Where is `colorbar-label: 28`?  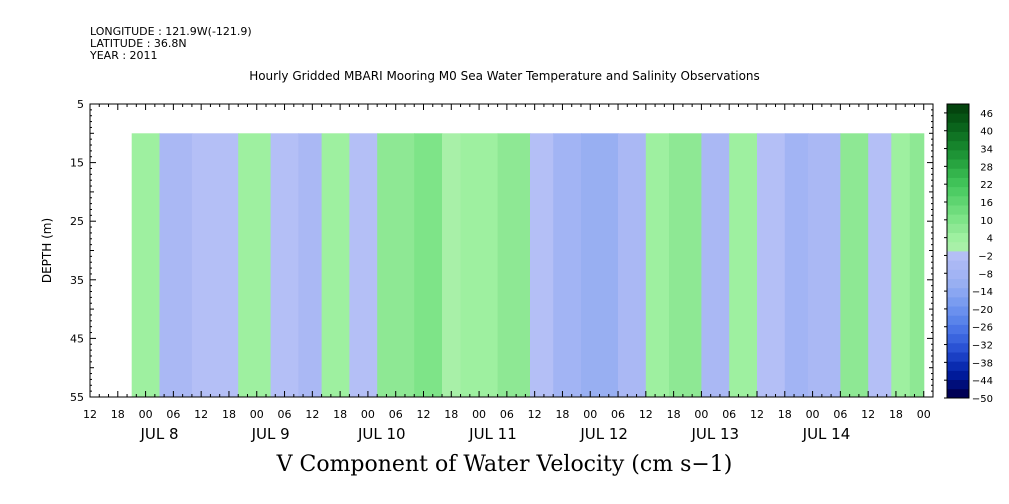
colorbar-label: 28 is located at coordinates (986, 167).